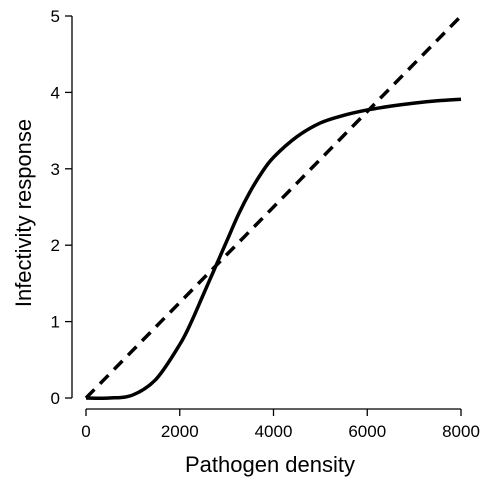 The image size is (484, 478). What do you see at coordinates (461, 431) in the screenshot?
I see `x-tick-label: 8000` at bounding box center [461, 431].